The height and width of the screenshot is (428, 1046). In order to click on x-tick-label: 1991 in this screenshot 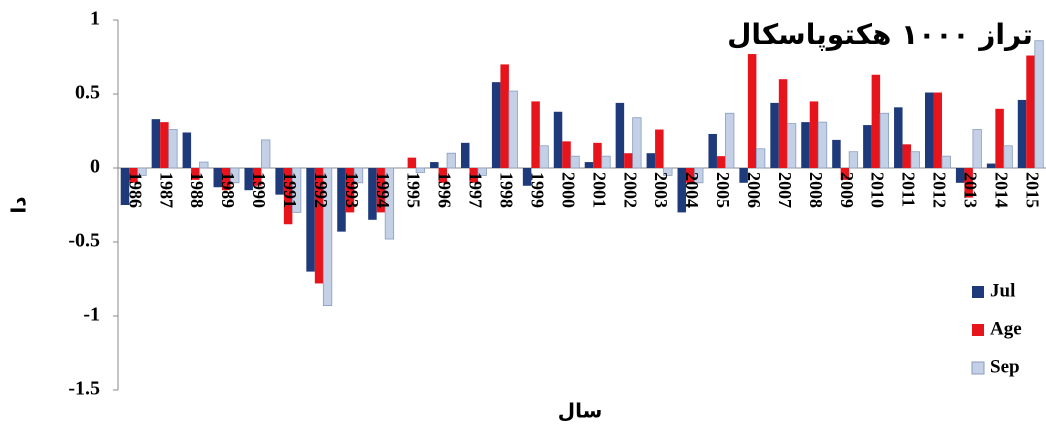, I will do `click(290, 190)`.